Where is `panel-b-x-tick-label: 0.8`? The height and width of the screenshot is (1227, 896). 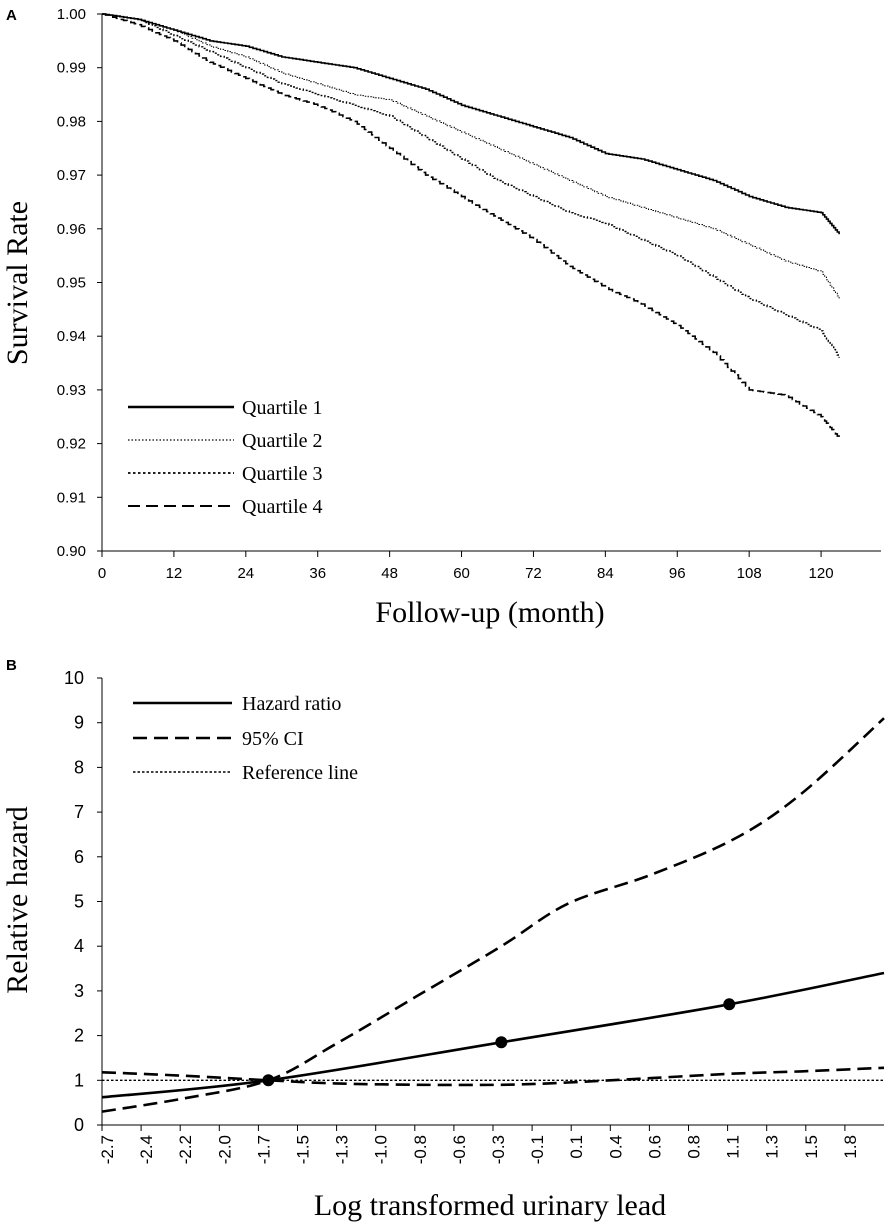
panel-b-x-tick-label: 0.8 is located at coordinates (694, 1147).